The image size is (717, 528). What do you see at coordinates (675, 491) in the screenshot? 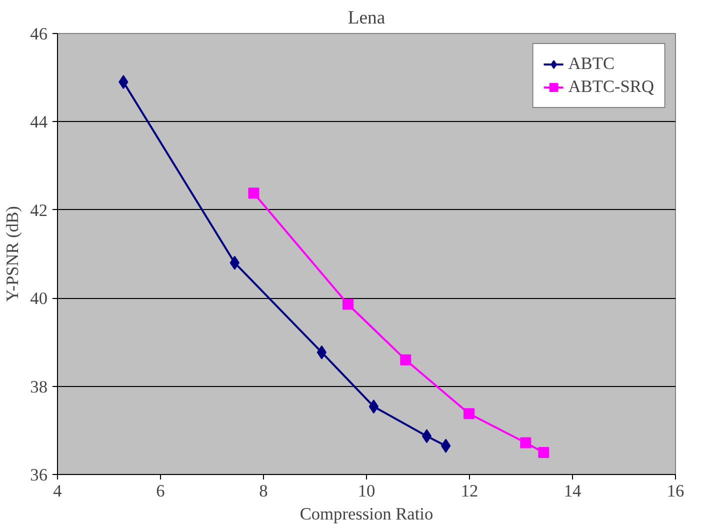
I see `x-tick-label: 16` at bounding box center [675, 491].